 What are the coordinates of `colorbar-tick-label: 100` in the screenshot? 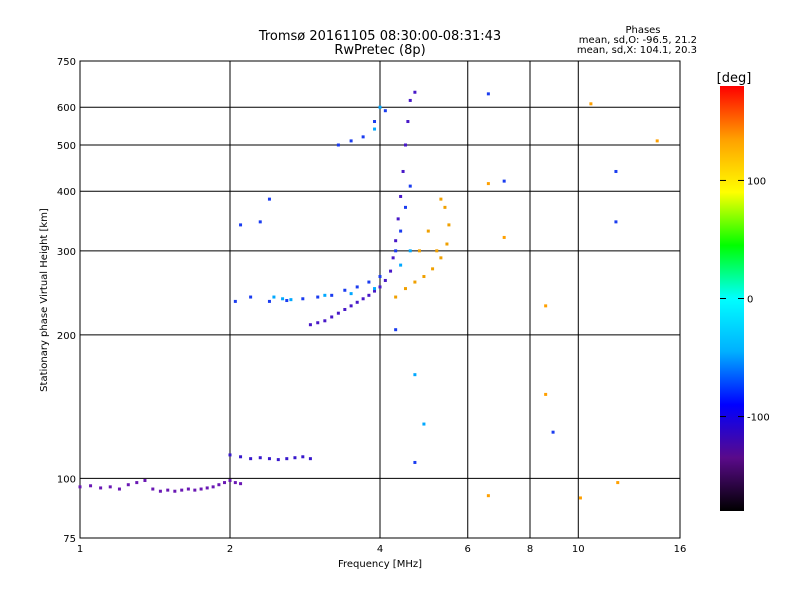 It's located at (756, 181).